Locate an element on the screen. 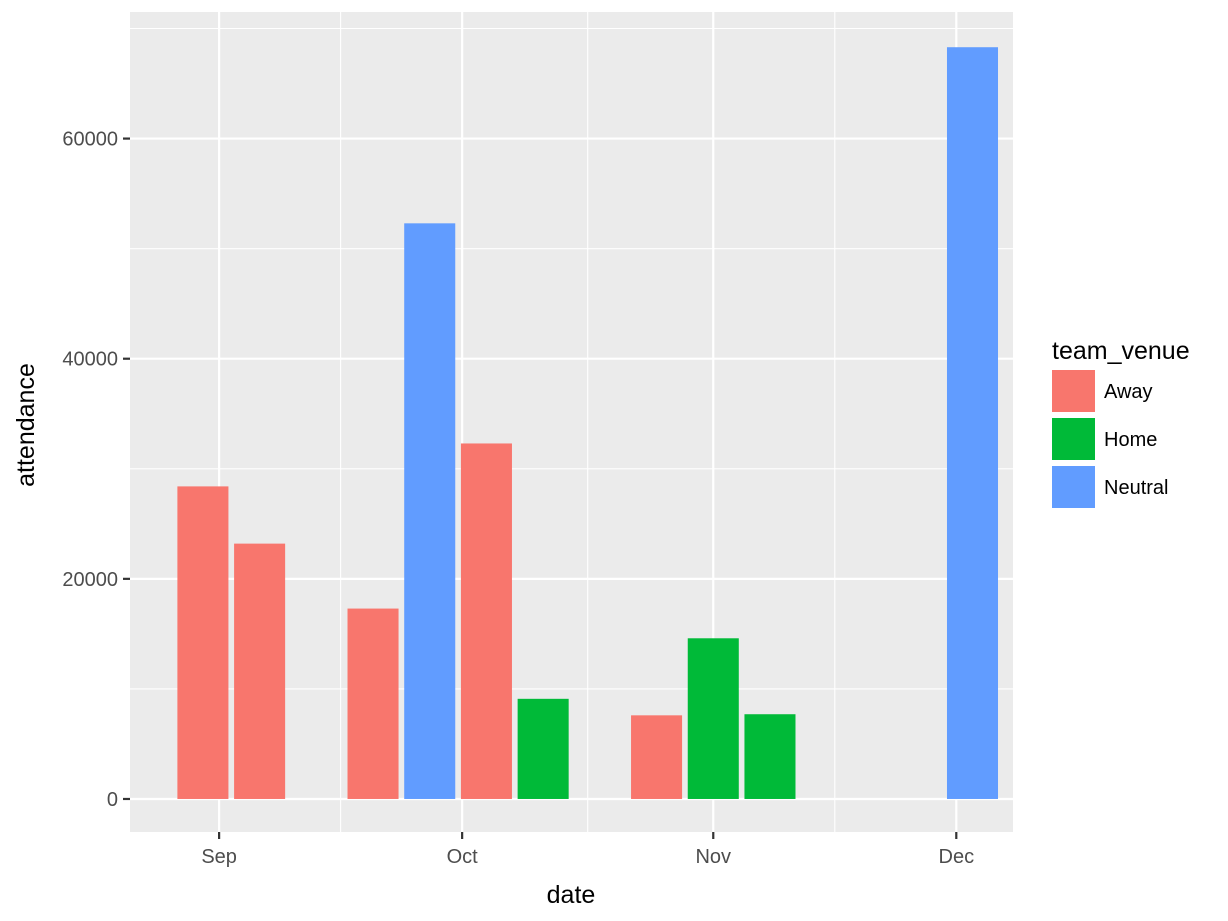  y-tick-label: 60000 is located at coordinates (90, 140).